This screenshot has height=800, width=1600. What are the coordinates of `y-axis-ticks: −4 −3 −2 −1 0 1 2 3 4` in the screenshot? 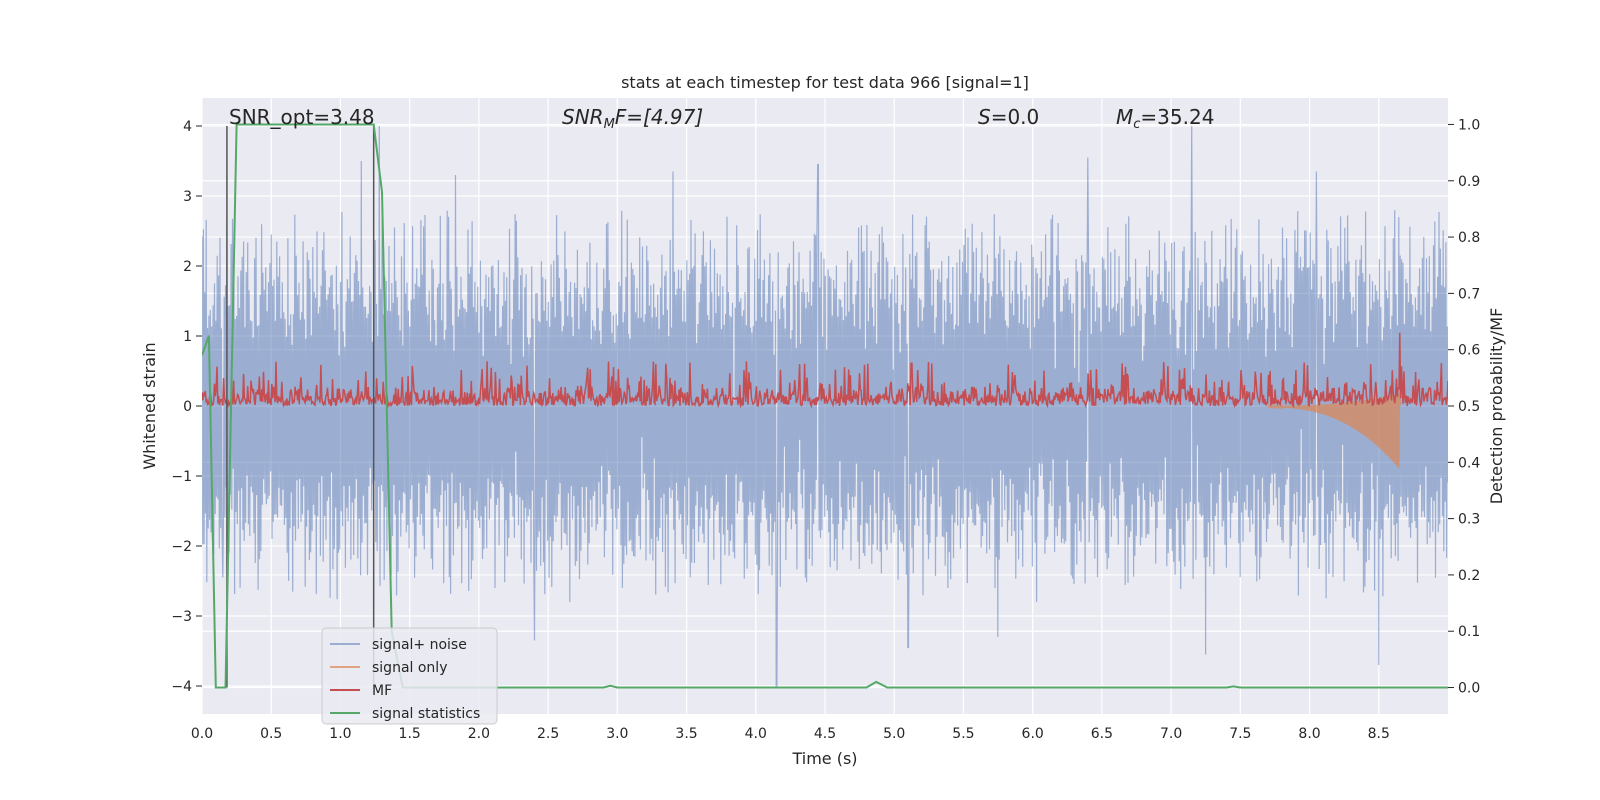 It's located at (186, 407).